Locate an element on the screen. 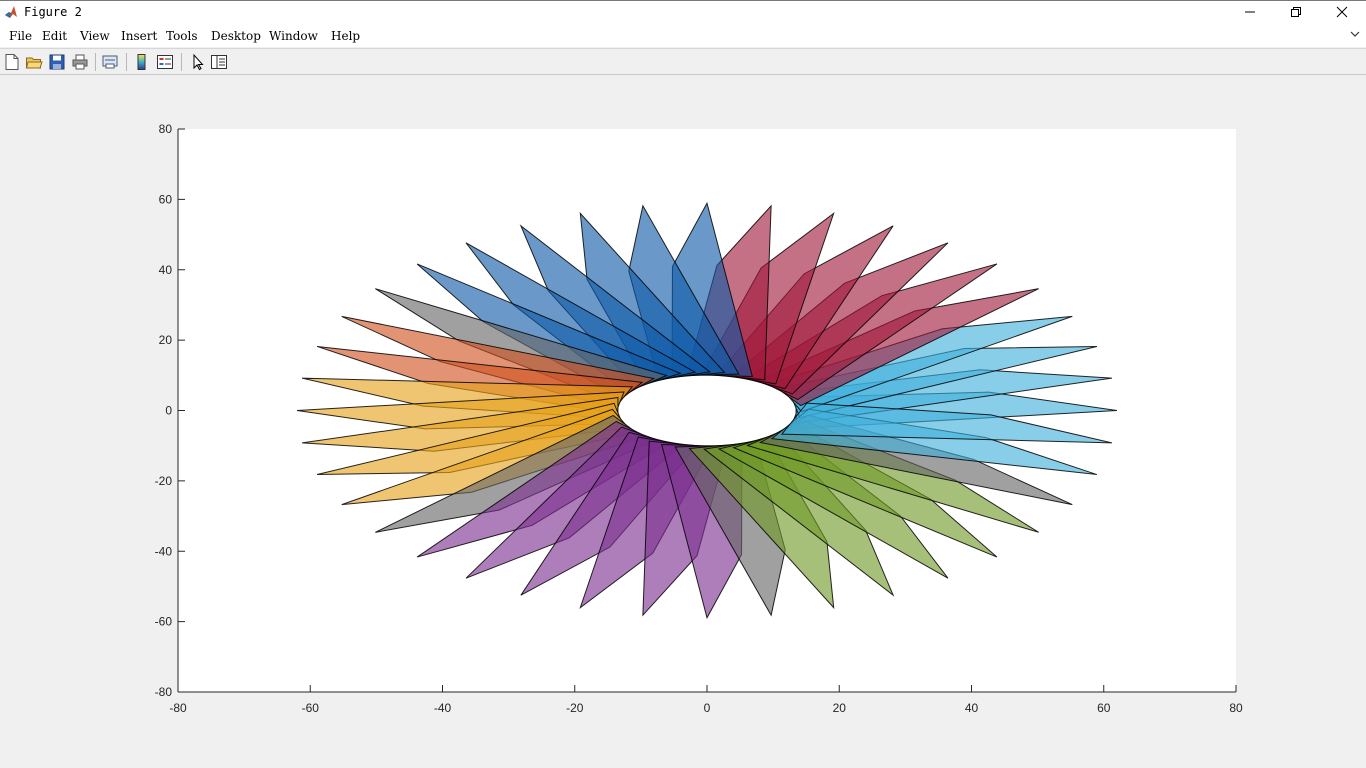 Image resolution: width=1366 pixels, height=768 pixels. minimize-icon is located at coordinates (1250, 12).